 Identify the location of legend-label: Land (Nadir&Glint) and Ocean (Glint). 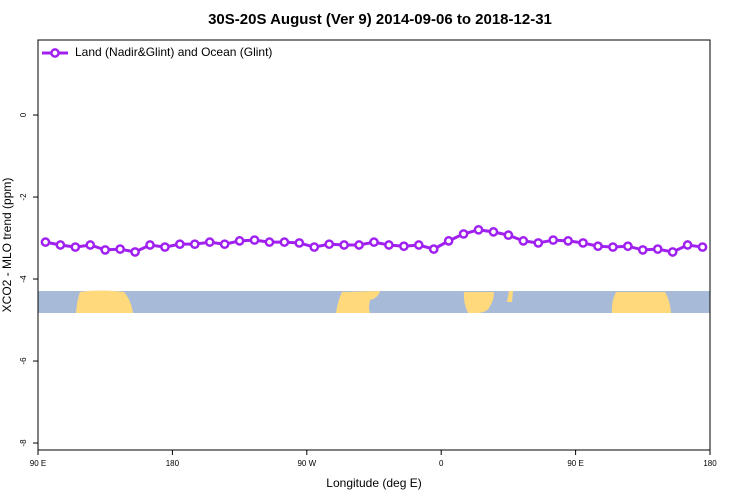
(173, 52).